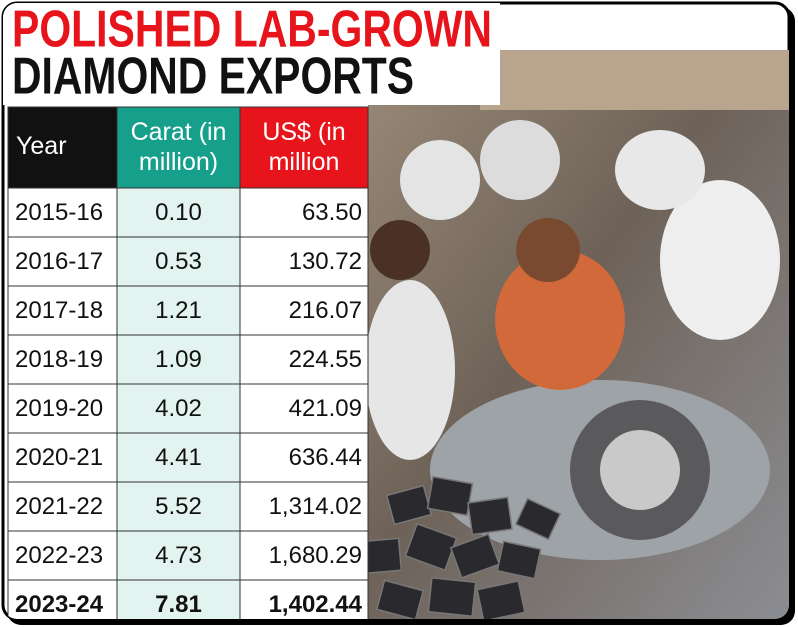 The width and height of the screenshot is (798, 627). Describe the element at coordinates (303, 132) in the screenshot. I see `header-line: US$ (in` at that location.